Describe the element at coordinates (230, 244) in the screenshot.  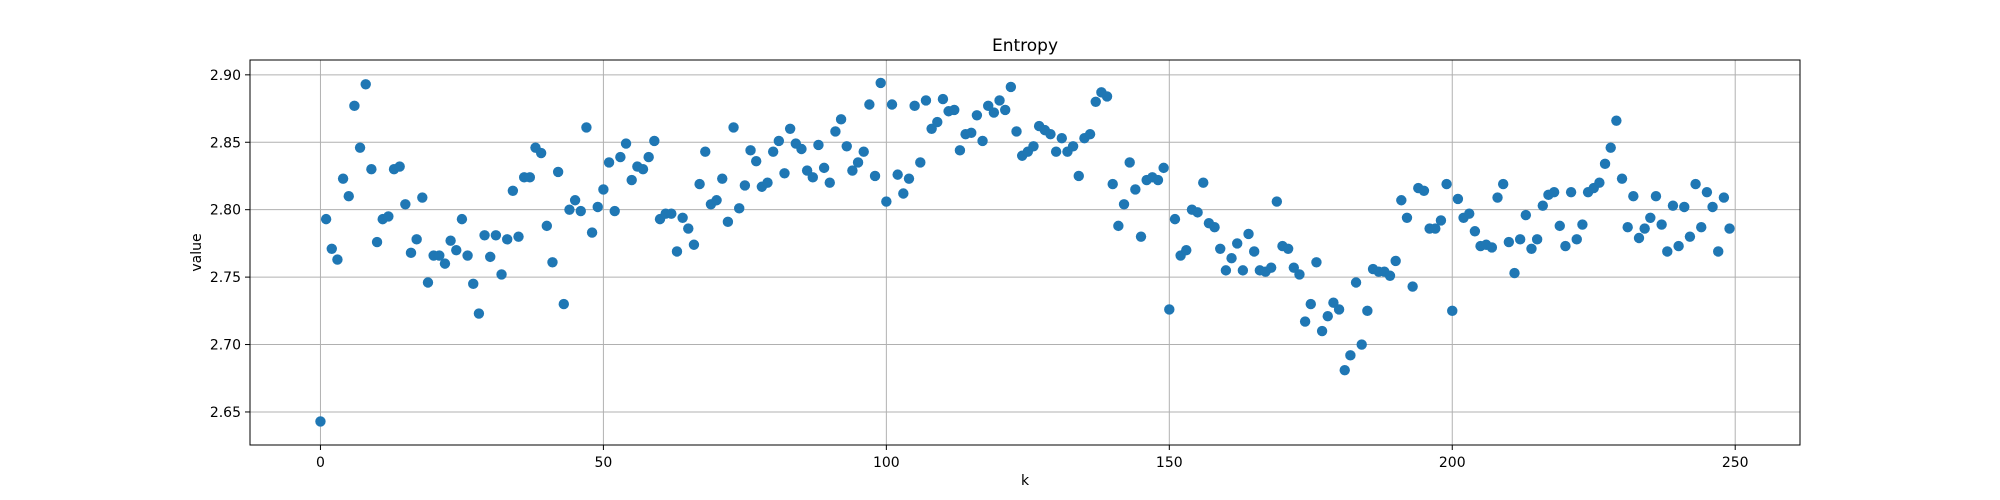
I see `y-axis-ticks: 2.65 2.70 2.75 2.80 2.85 2.90` at that location.